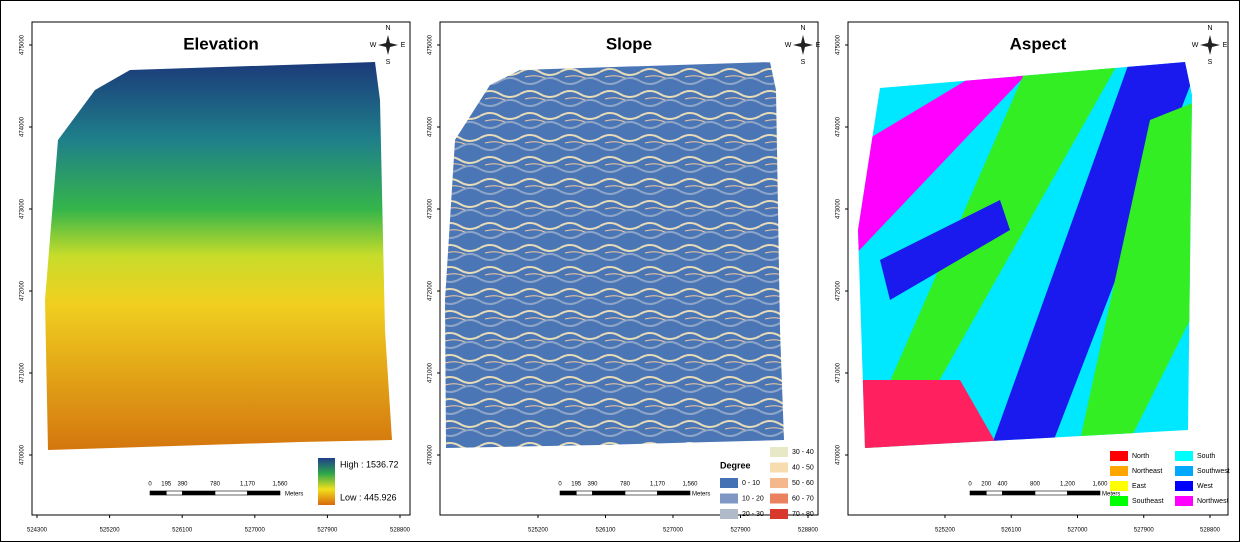 This screenshot has height=542, width=1240. Describe the element at coordinates (1148, 501) in the screenshot. I see `legend-label: Southeast` at that location.